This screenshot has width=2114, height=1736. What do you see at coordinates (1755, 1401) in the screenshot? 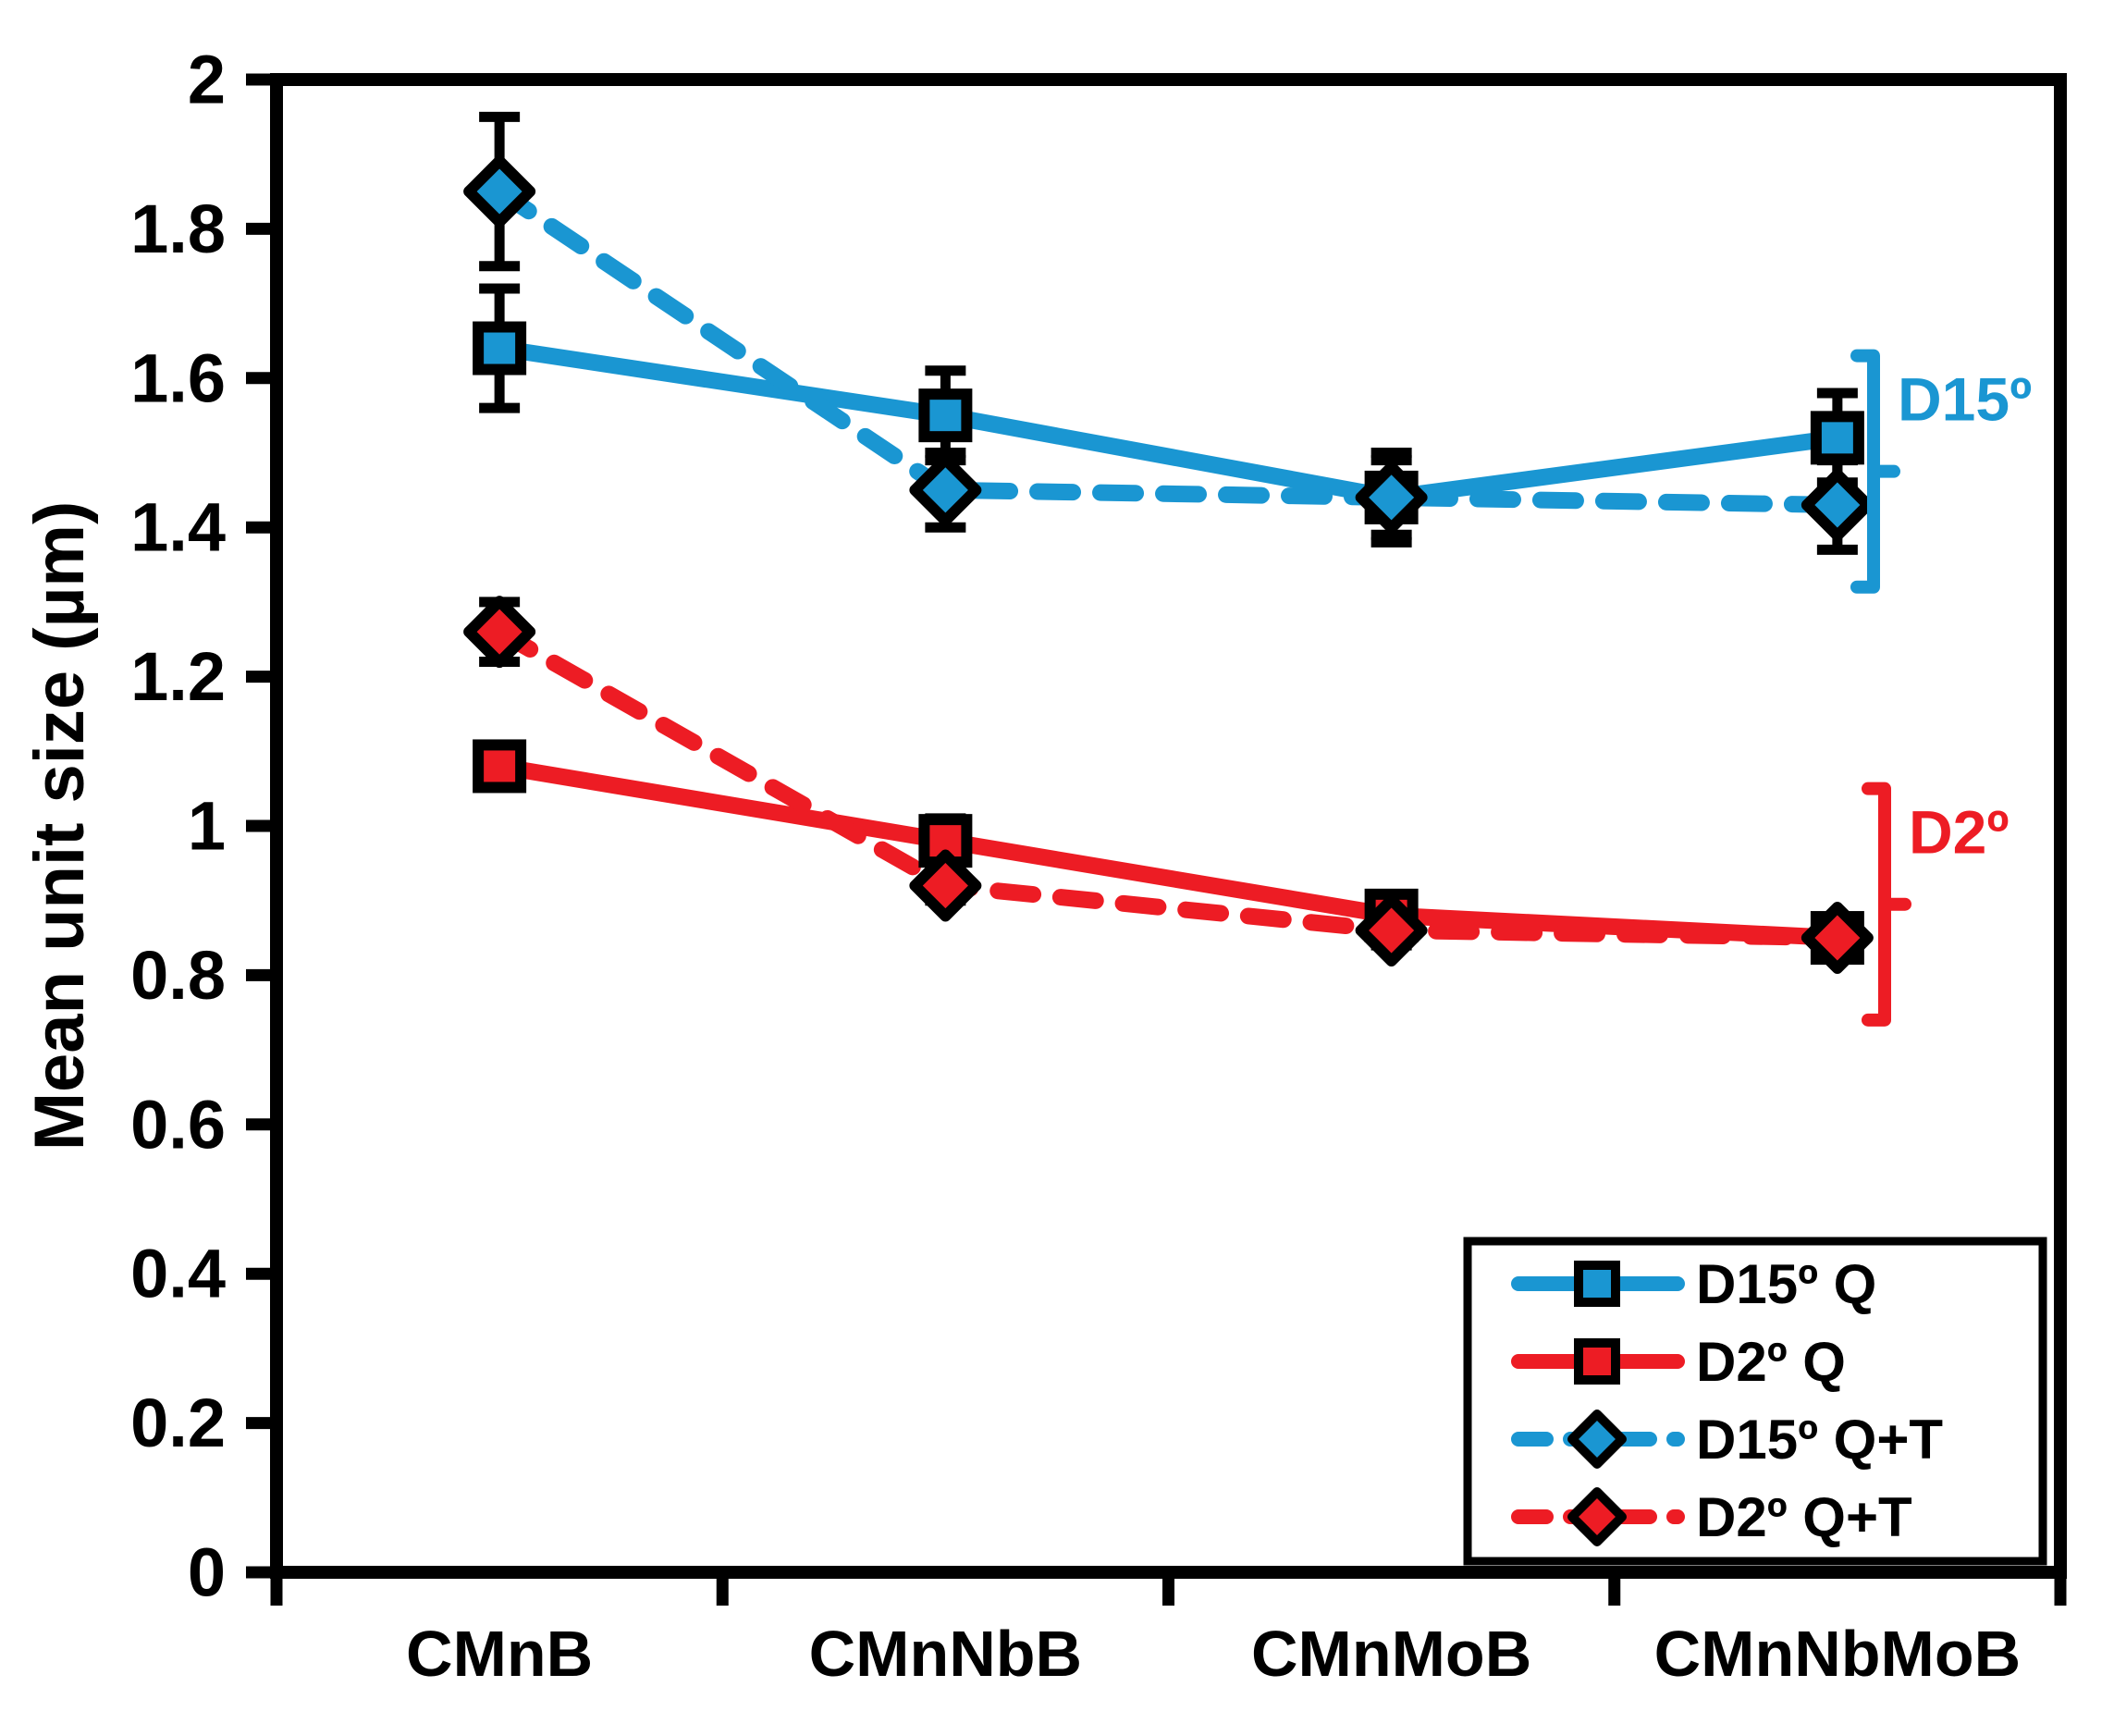
I see `legend-box` at bounding box center [1755, 1401].